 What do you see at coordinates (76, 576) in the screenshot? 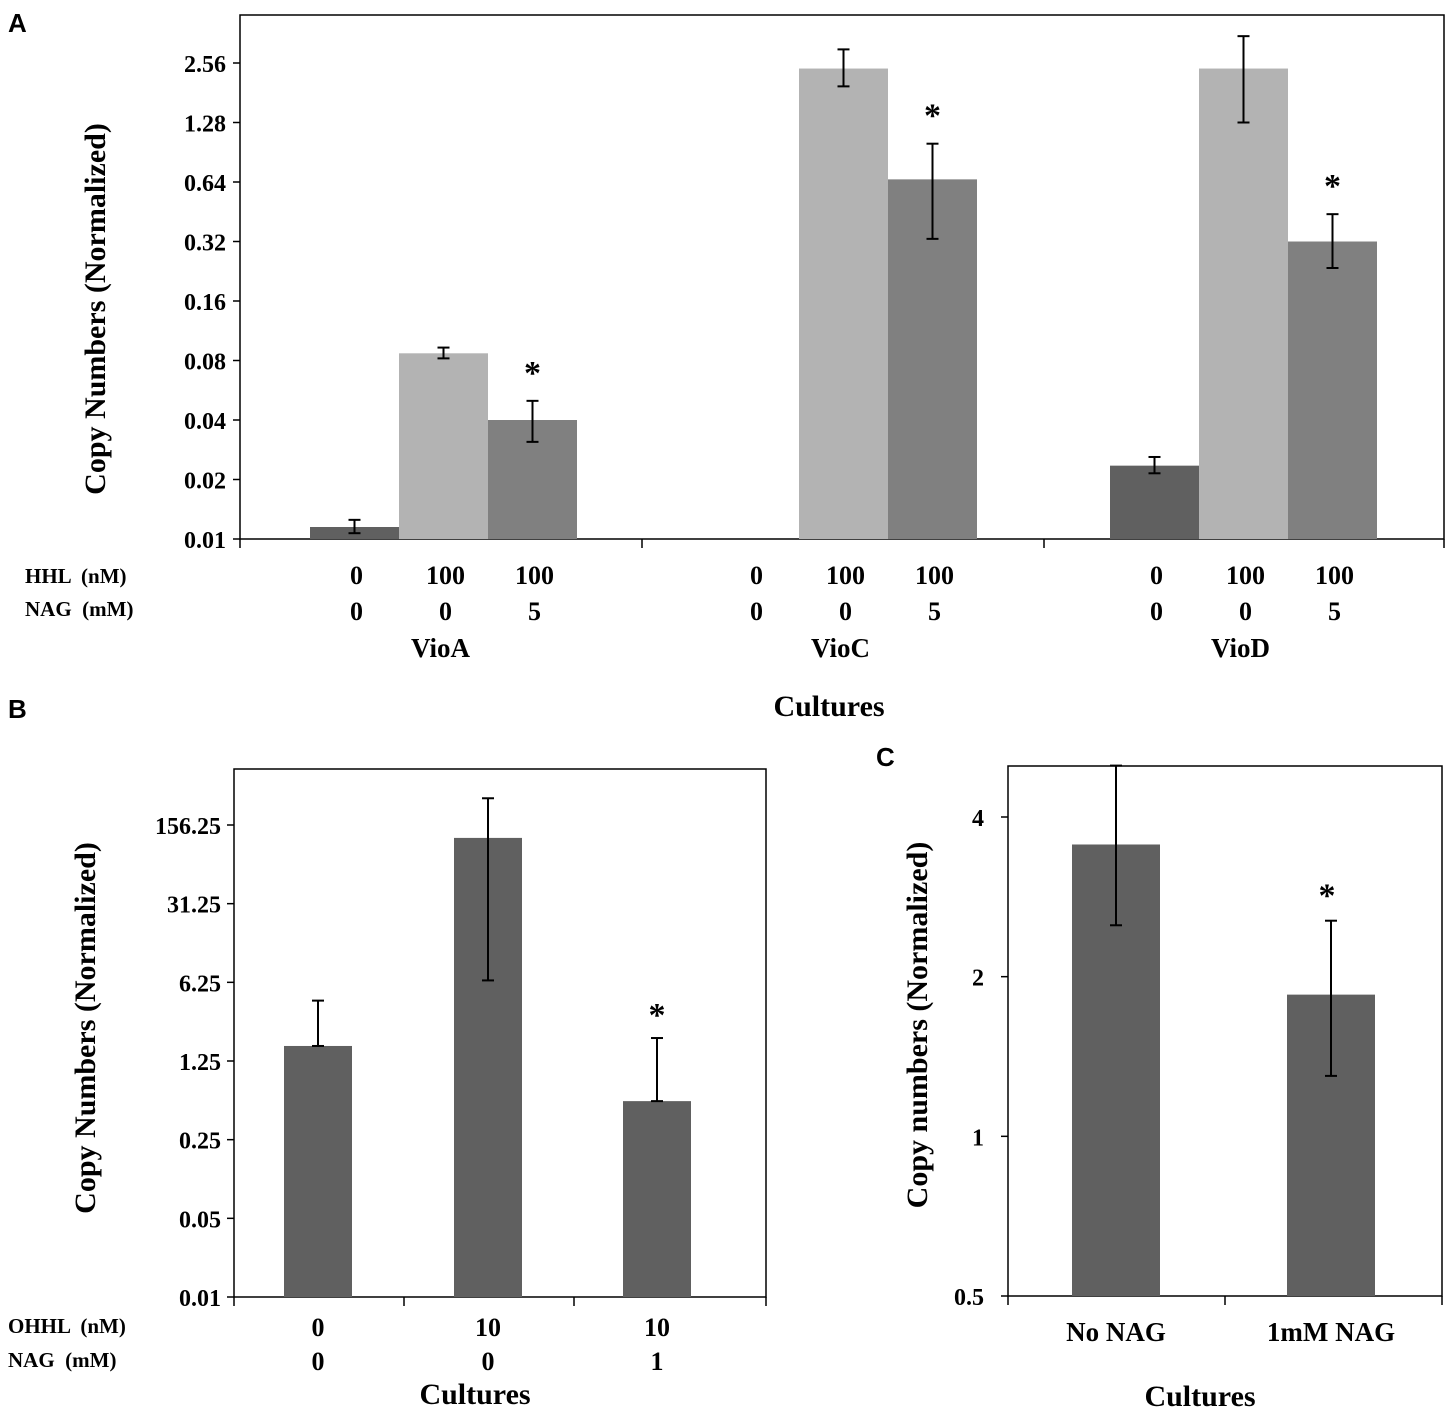
I see `panel-a-row-label-hhl: HHL (nM)` at bounding box center [76, 576].